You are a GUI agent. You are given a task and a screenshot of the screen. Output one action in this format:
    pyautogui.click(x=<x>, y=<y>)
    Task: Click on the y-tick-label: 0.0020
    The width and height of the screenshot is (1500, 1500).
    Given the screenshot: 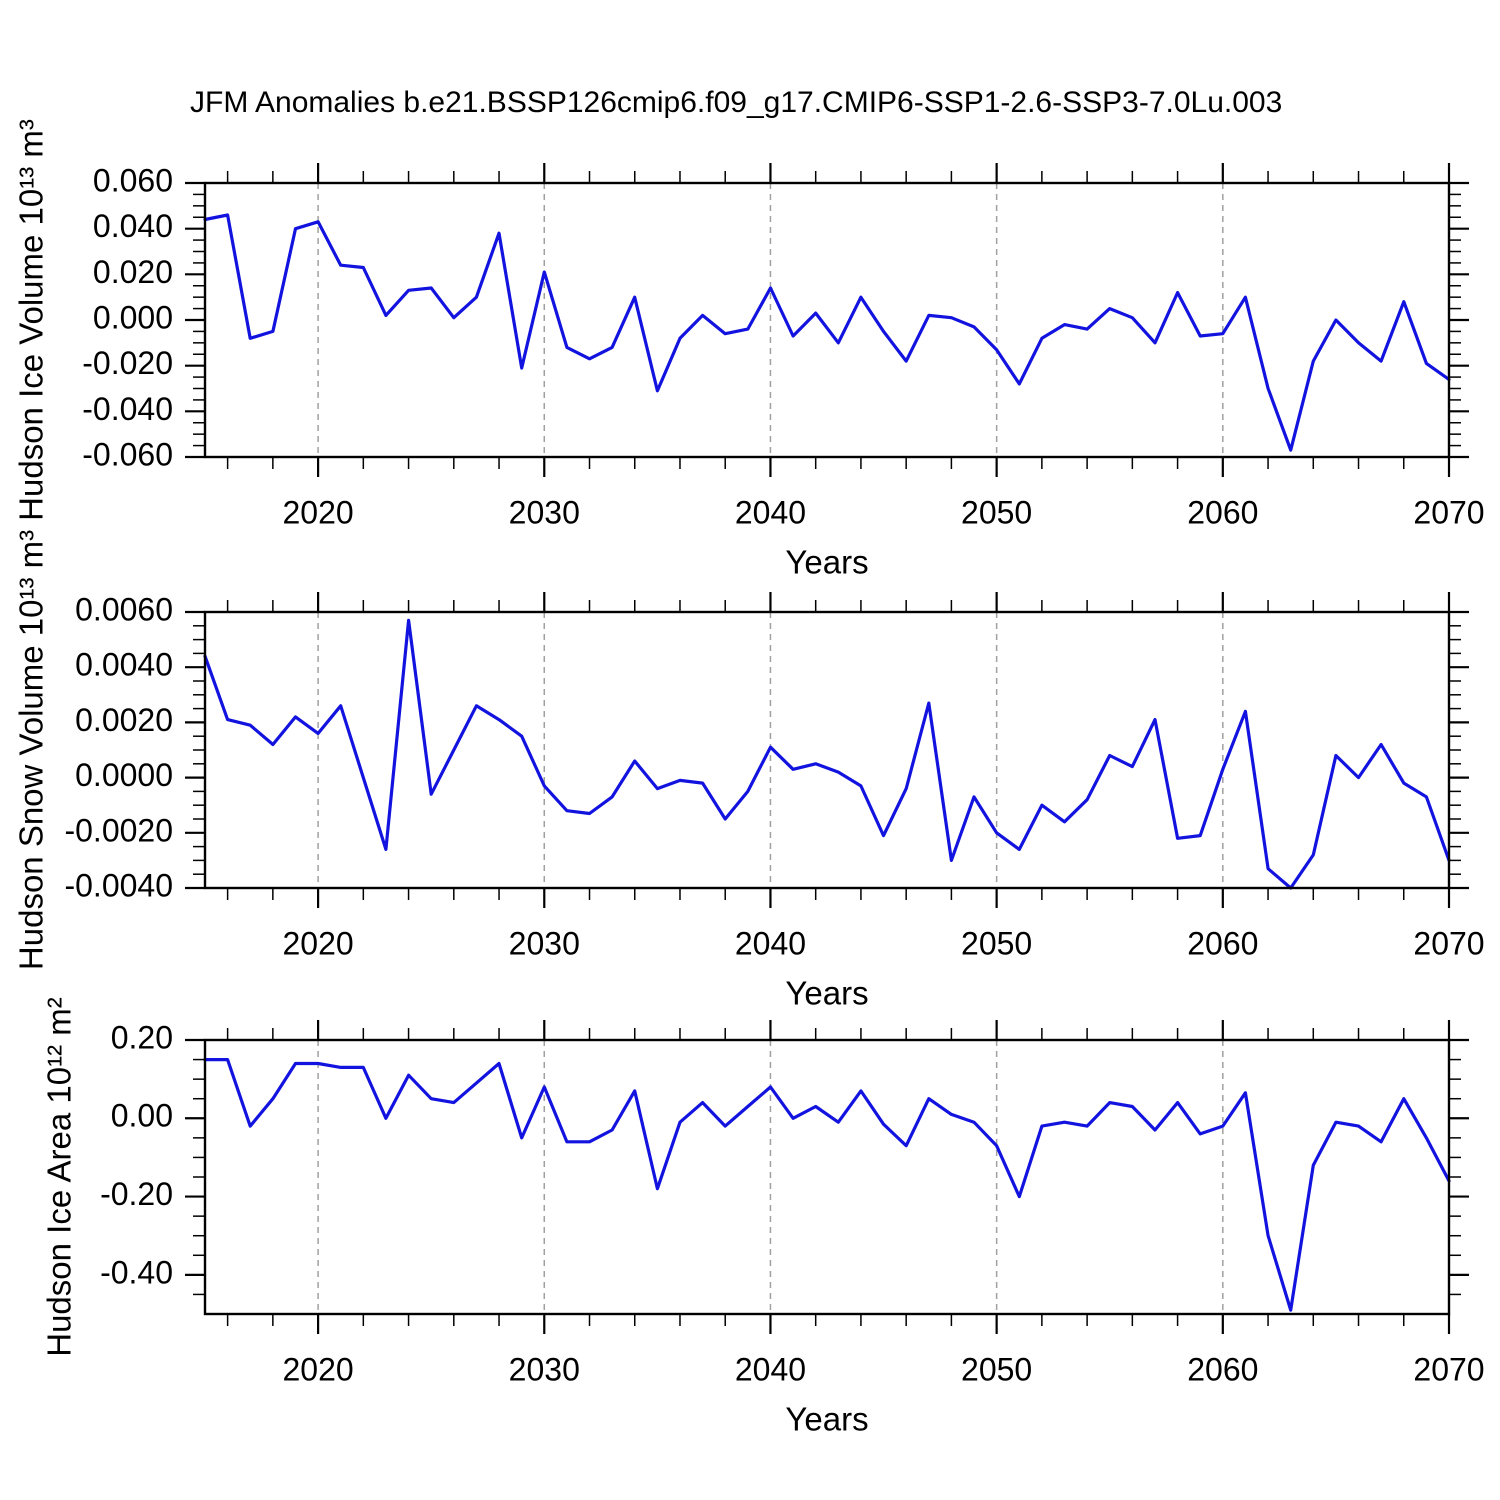 What is the action you would take?
    pyautogui.click(x=124, y=720)
    